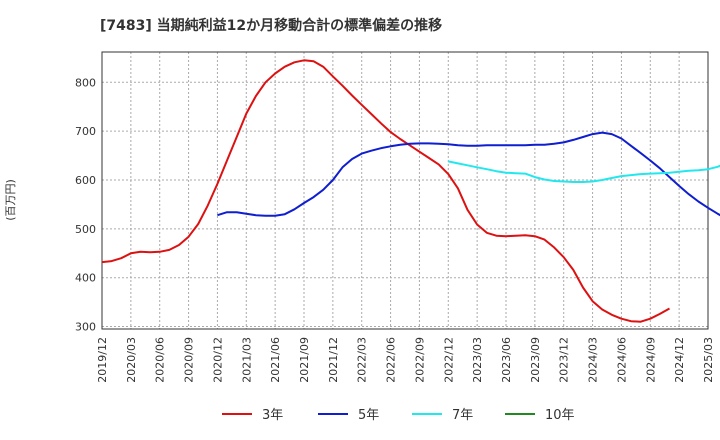 This screenshot has width=720, height=440. Describe the element at coordinates (85, 82) in the screenshot. I see `y-tick-label: 800` at that location.